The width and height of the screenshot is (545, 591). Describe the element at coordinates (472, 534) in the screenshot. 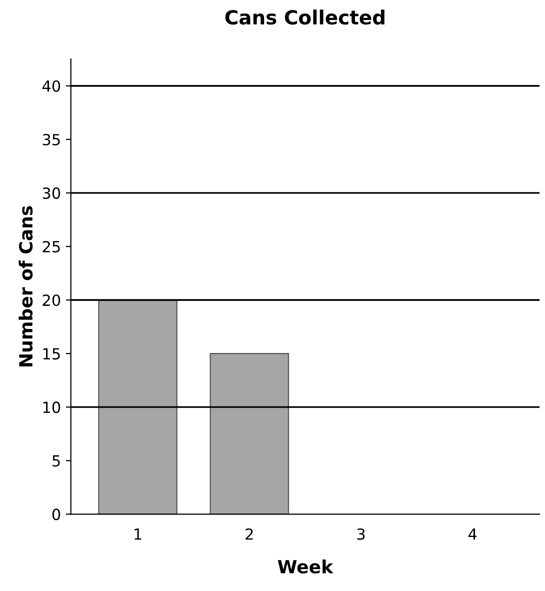

I see `x-tick-label: 4` at that location.